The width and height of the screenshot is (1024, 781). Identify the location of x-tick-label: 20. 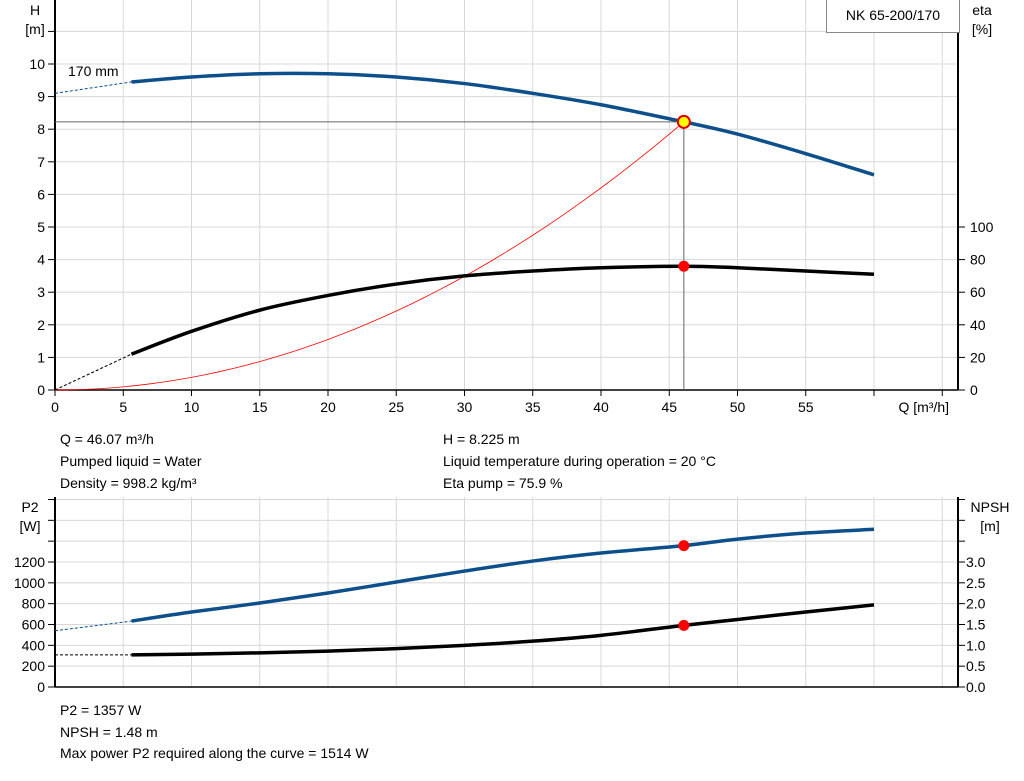
(328, 407).